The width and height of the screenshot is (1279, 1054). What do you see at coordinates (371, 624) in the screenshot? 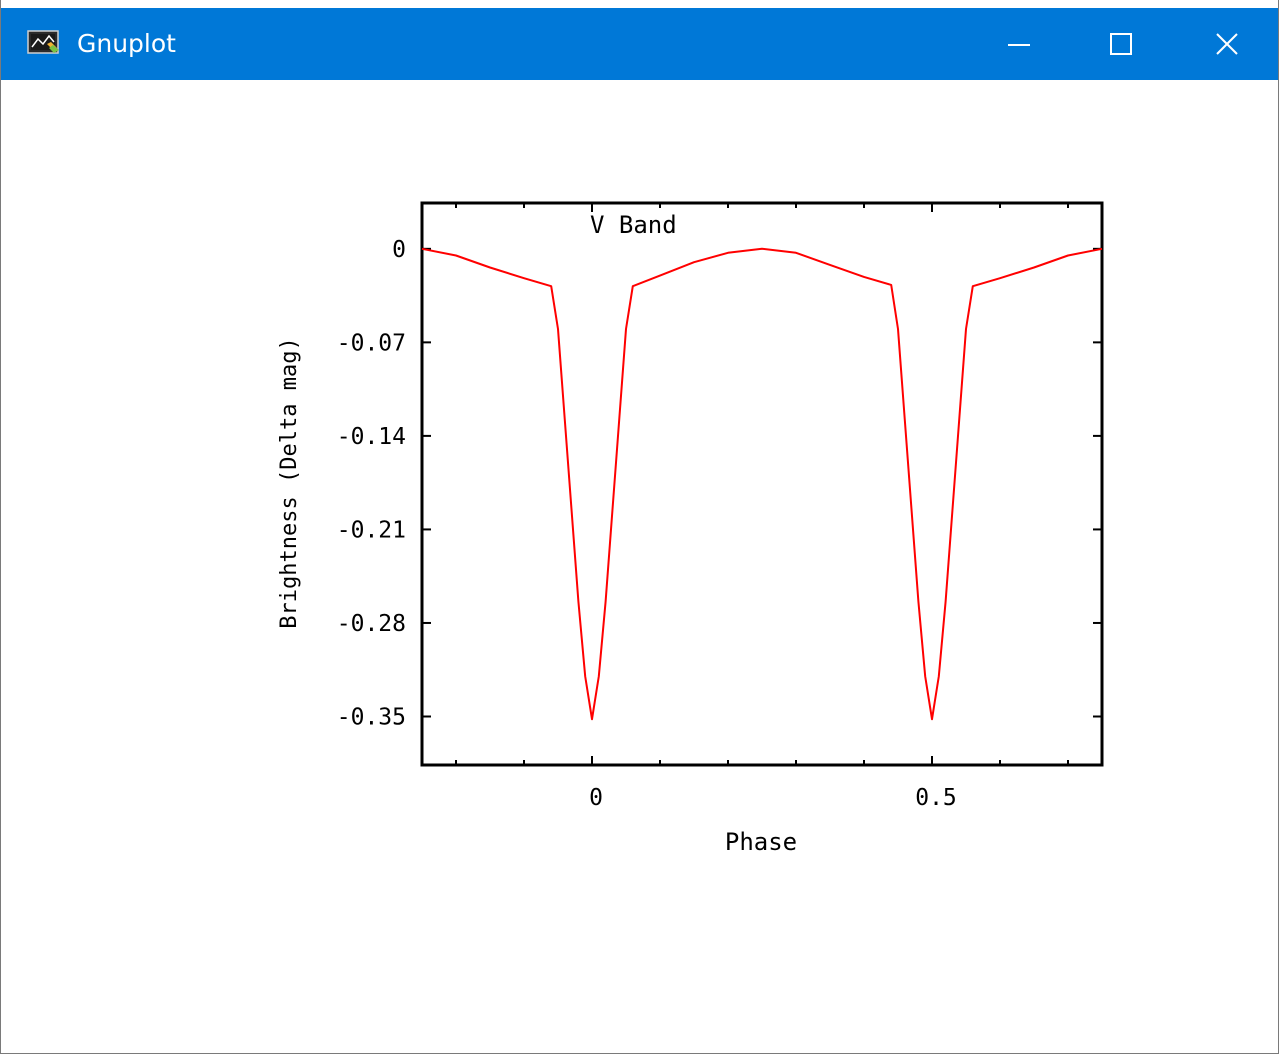
I see `y-tick-label: -0.28` at bounding box center [371, 624].